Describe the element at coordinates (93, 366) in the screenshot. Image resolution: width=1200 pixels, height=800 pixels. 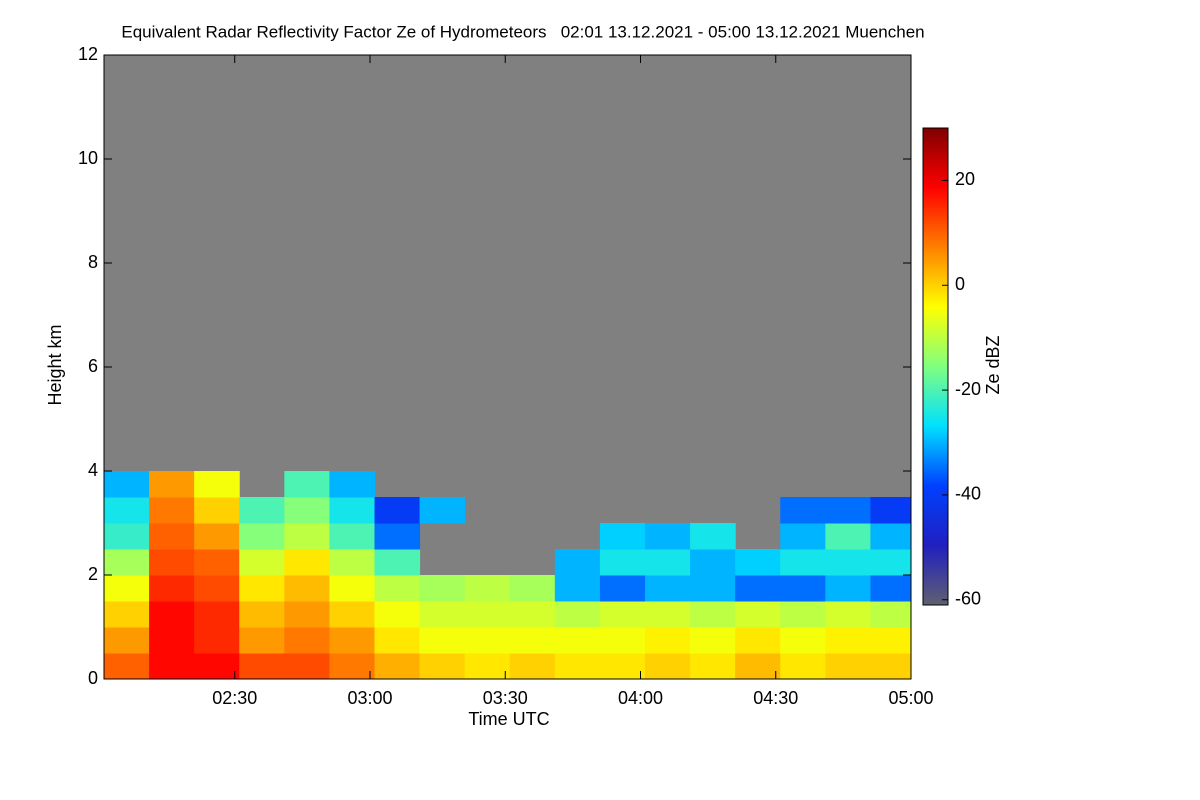
I see `y-tick-label: 6` at that location.